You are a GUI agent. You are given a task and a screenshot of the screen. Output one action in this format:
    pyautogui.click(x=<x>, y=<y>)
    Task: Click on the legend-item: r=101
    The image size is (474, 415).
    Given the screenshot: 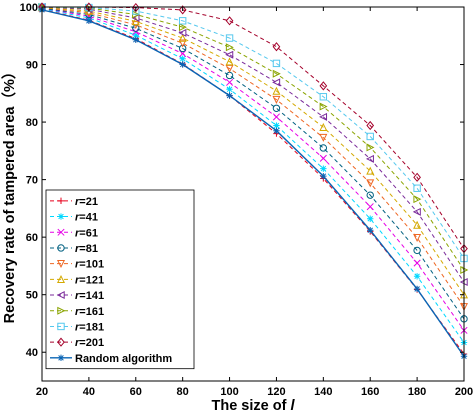 What is the action you would take?
    pyautogui.click(x=77, y=265)
    